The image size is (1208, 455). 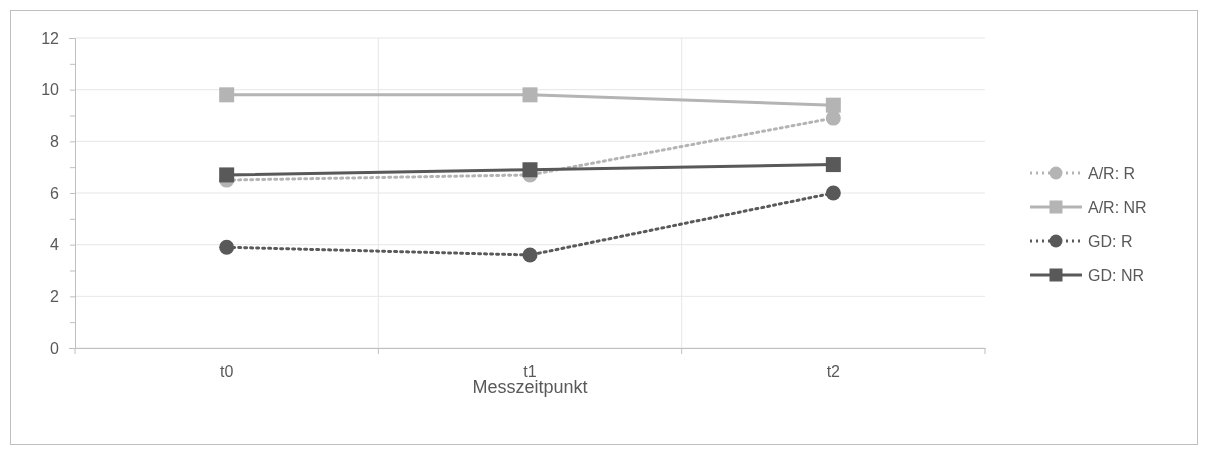 I want to click on y-tick-label: 8, so click(x=55, y=141).